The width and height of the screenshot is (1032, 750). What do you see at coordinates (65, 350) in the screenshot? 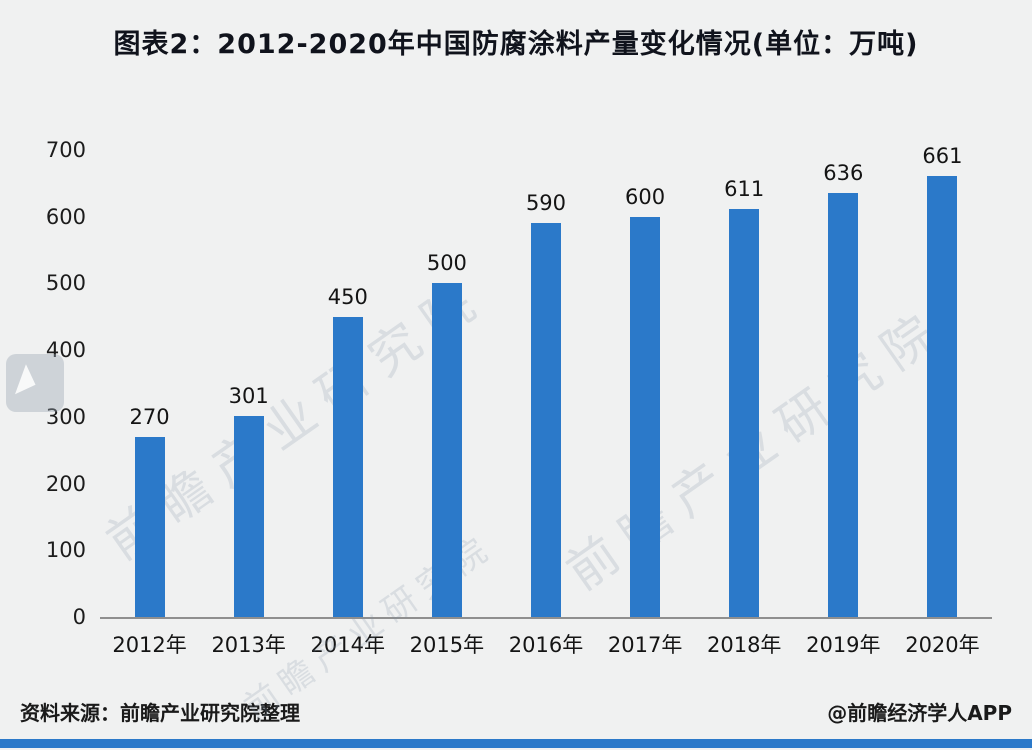
I see `y-tick-label: 400` at bounding box center [65, 350].